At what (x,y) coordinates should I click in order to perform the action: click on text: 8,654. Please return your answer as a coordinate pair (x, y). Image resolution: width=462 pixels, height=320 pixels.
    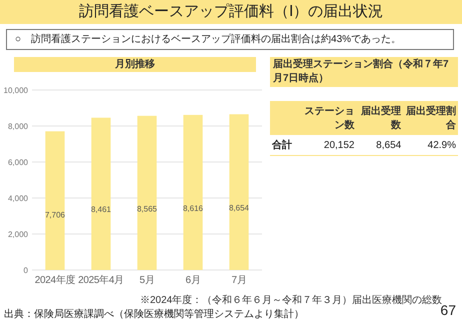
    Looking at the image, I should click on (388, 145).